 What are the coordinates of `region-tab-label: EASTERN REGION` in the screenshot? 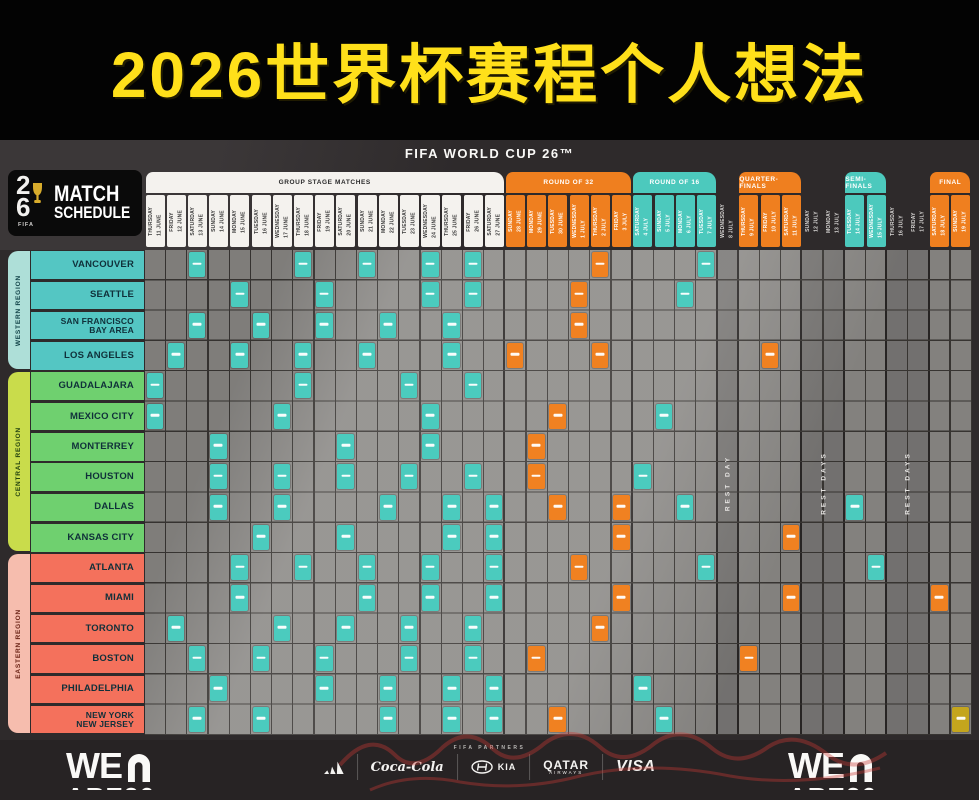 It's located at (18, 643).